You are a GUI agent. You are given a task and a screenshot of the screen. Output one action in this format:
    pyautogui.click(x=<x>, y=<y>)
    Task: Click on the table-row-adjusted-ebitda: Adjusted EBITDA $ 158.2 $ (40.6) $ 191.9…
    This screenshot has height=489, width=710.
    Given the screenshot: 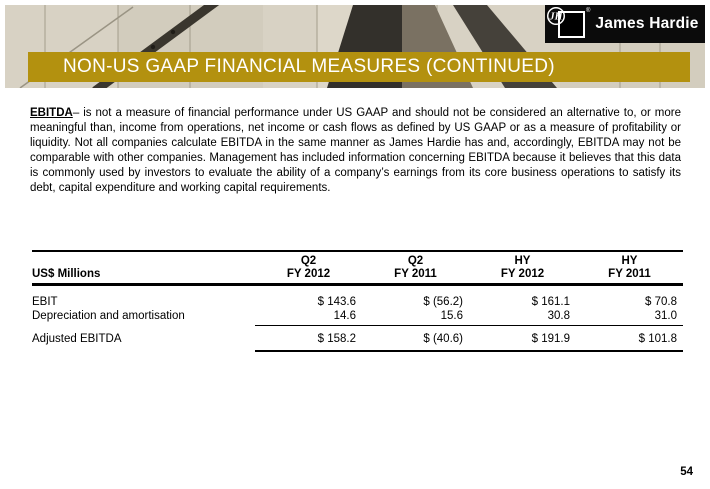 What is the action you would take?
    pyautogui.click(x=357, y=338)
    